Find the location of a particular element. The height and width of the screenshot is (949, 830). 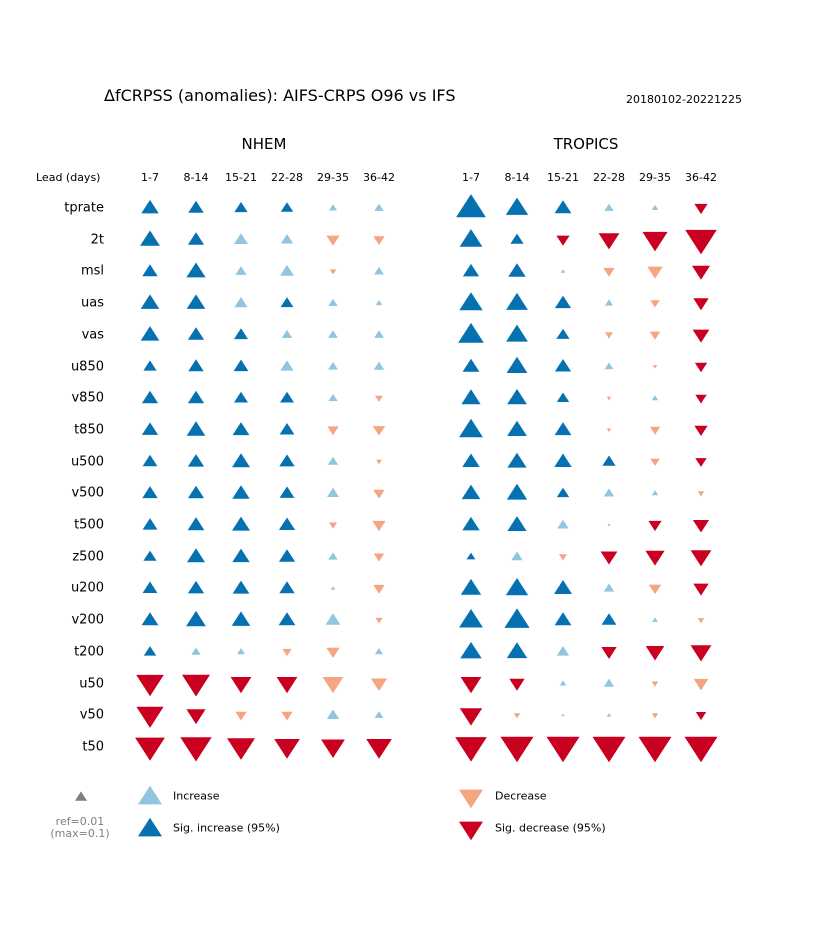

column-label: 8-14 is located at coordinates (517, 177).